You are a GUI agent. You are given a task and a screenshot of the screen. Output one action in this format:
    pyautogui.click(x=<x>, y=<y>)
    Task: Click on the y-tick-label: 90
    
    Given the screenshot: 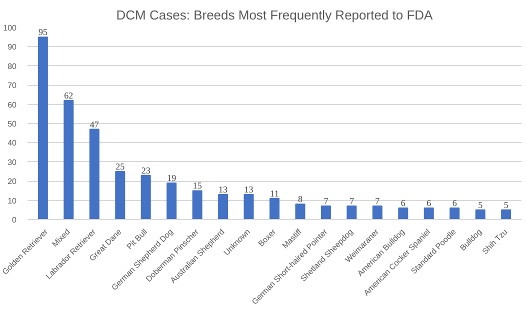 What is the action you would take?
    pyautogui.click(x=13, y=47)
    